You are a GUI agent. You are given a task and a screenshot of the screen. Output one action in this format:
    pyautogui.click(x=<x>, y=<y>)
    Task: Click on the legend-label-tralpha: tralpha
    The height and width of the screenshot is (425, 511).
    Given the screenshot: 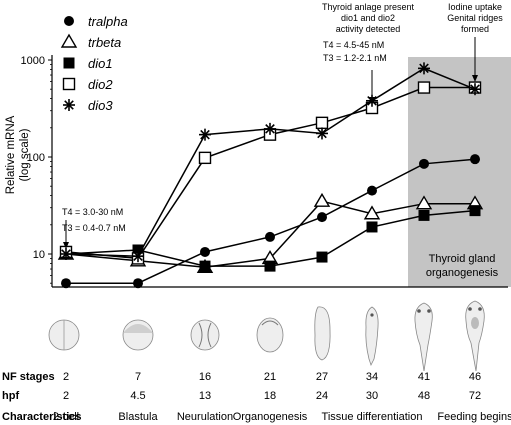 What is the action you would take?
    pyautogui.click(x=108, y=21)
    